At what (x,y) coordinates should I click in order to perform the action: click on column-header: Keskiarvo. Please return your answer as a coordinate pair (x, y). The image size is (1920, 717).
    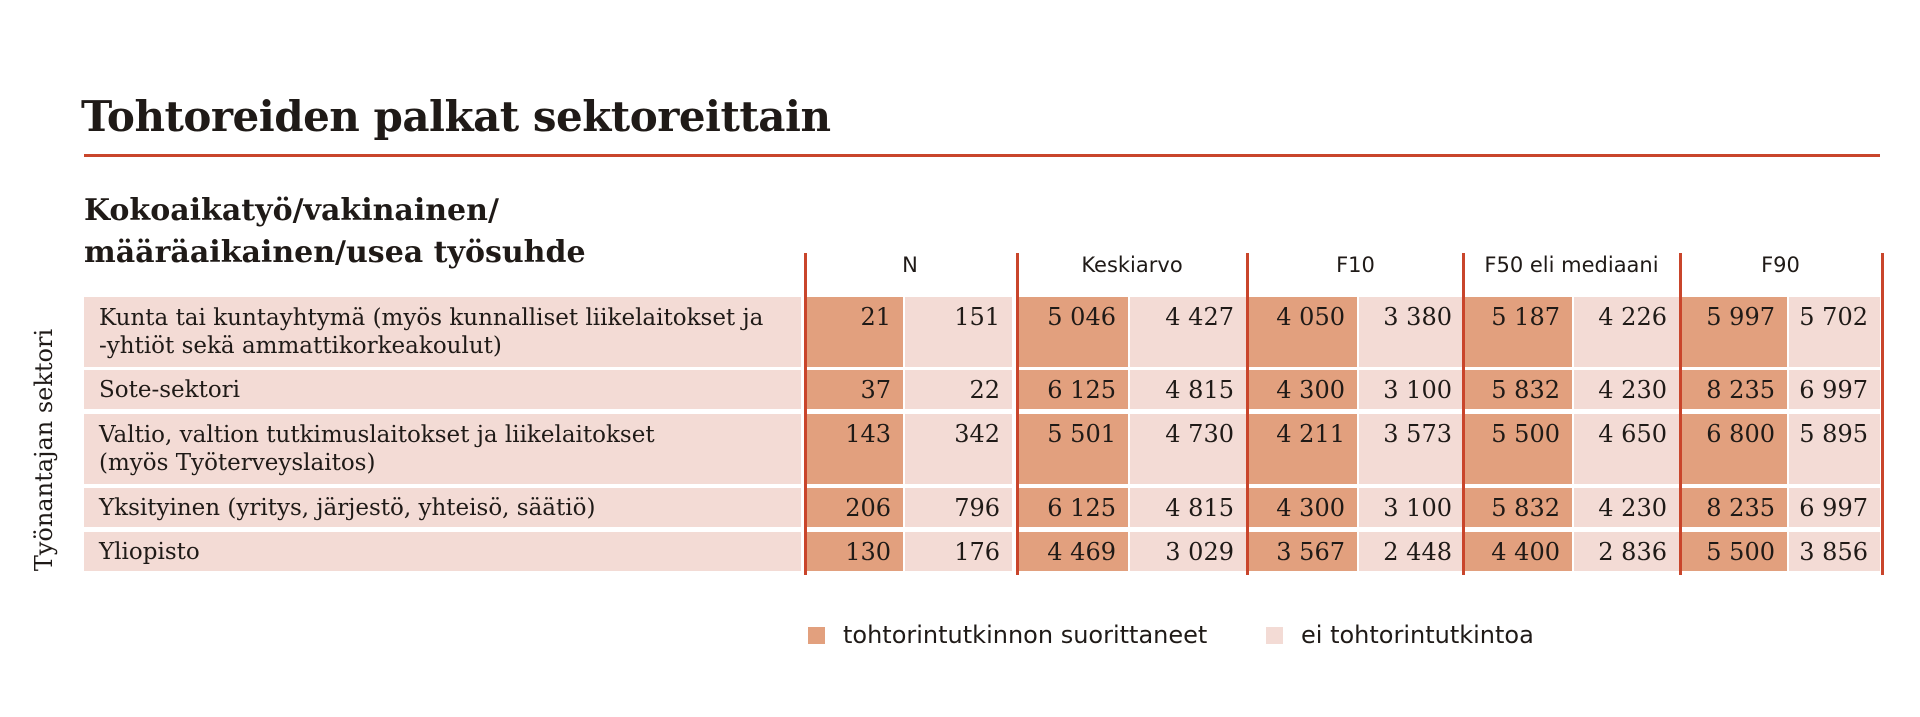
    Looking at the image, I should click on (1132, 265).